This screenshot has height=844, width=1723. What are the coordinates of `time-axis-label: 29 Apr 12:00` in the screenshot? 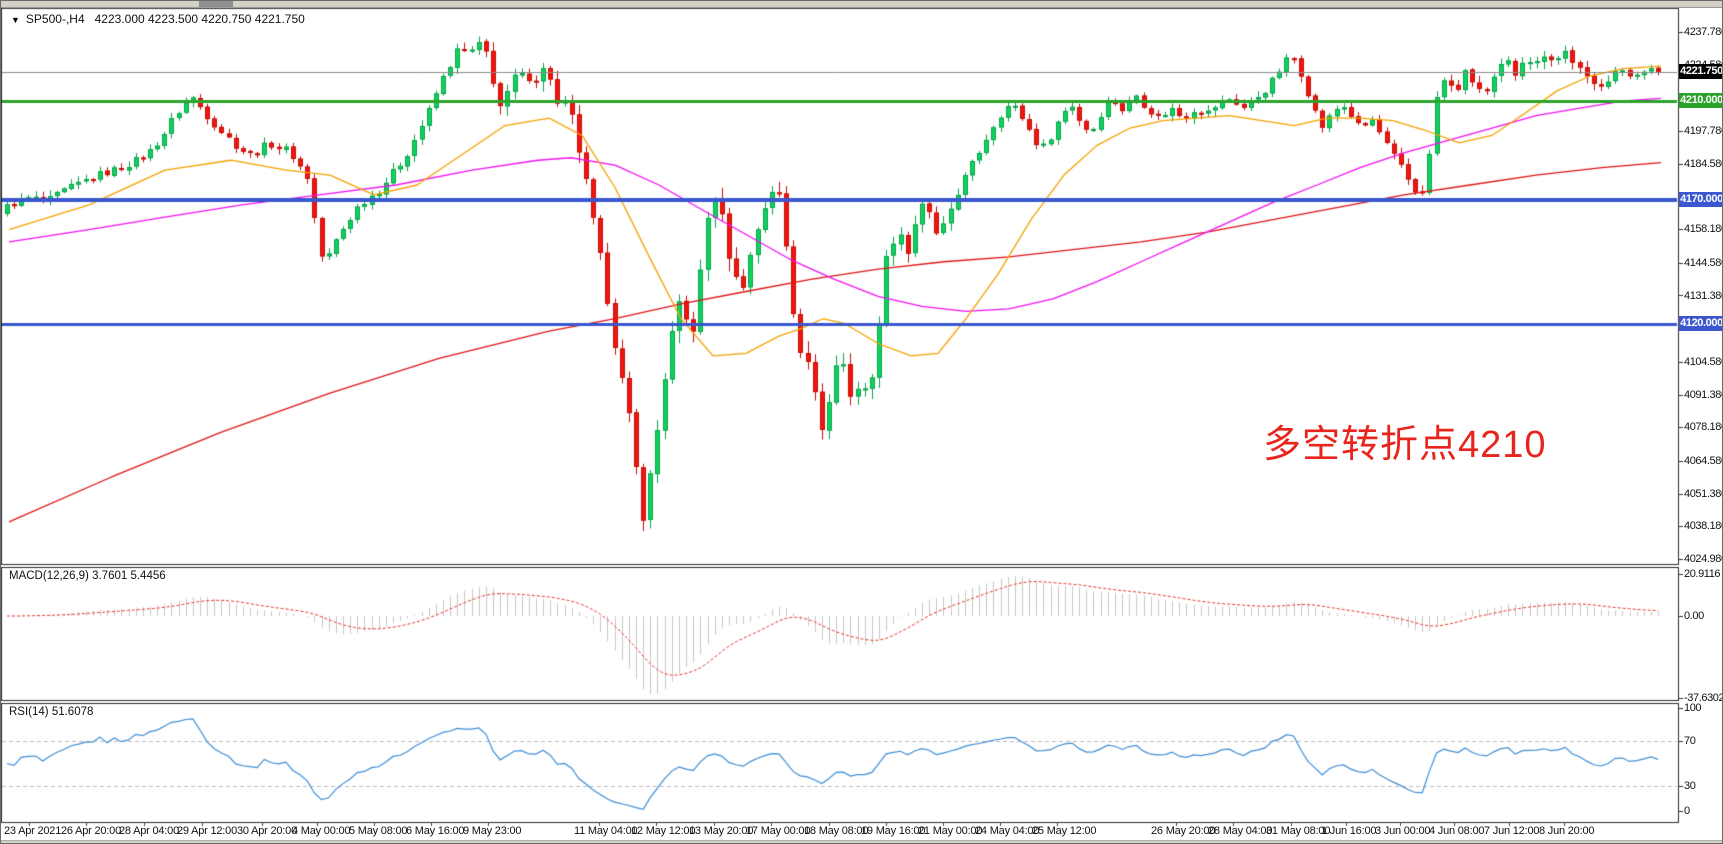 It's located at (207, 831).